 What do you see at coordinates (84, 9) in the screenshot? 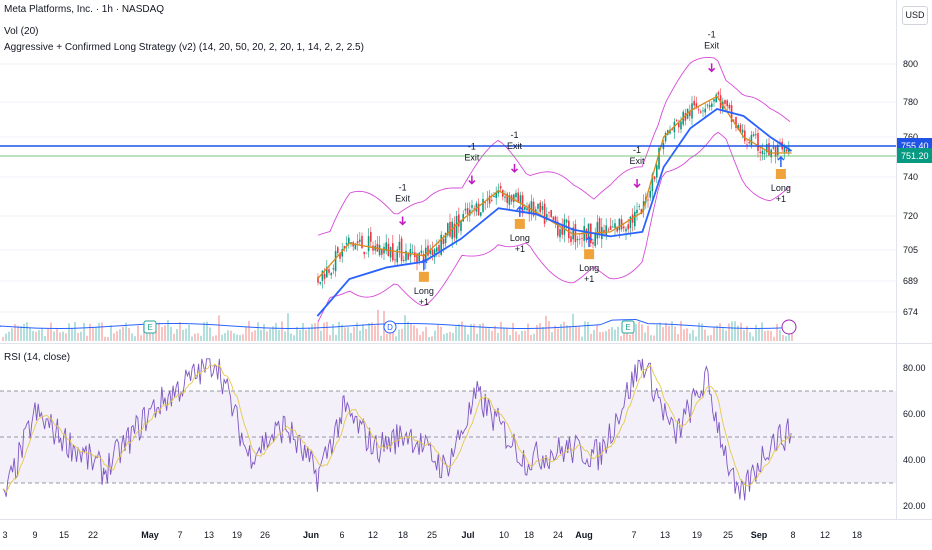
I see `symbol-title: Meta Platforms, Inc. · 1h · NASDAQ` at bounding box center [84, 9].